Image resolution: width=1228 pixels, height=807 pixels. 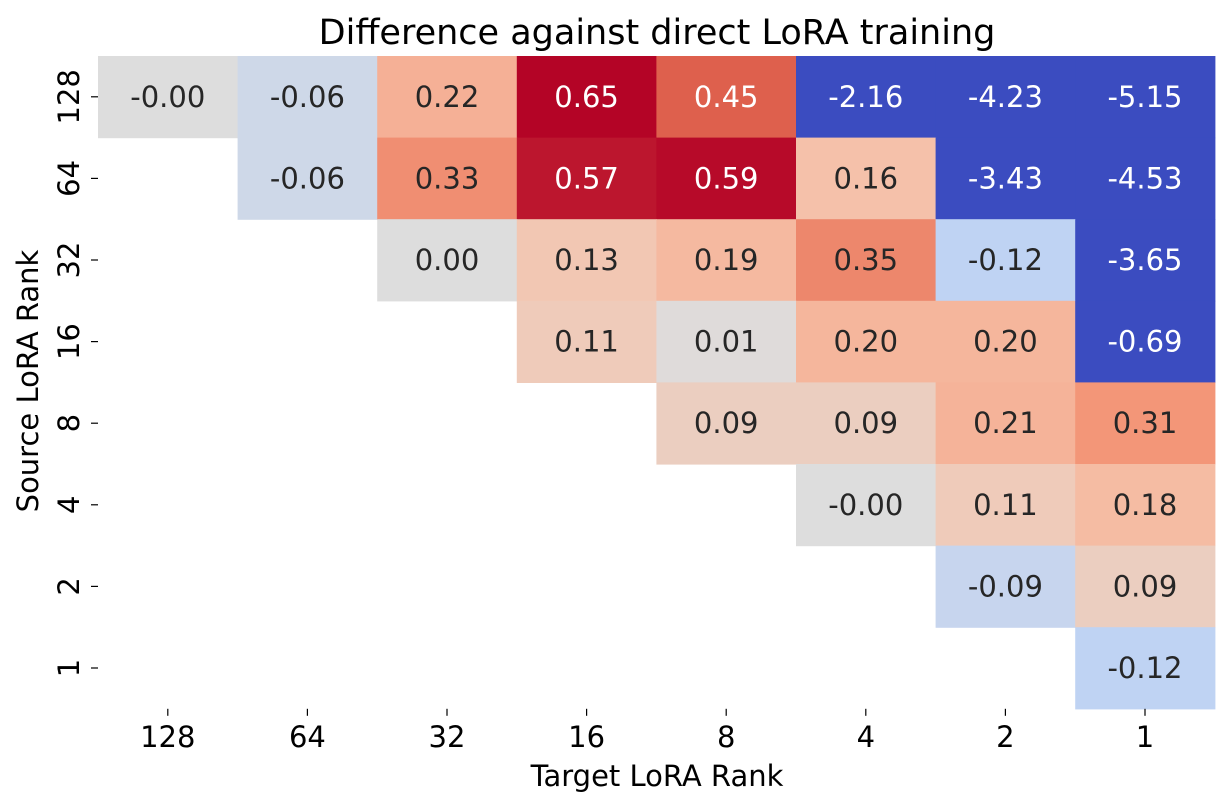 I want to click on y-tick-label: 4, so click(x=69, y=505).